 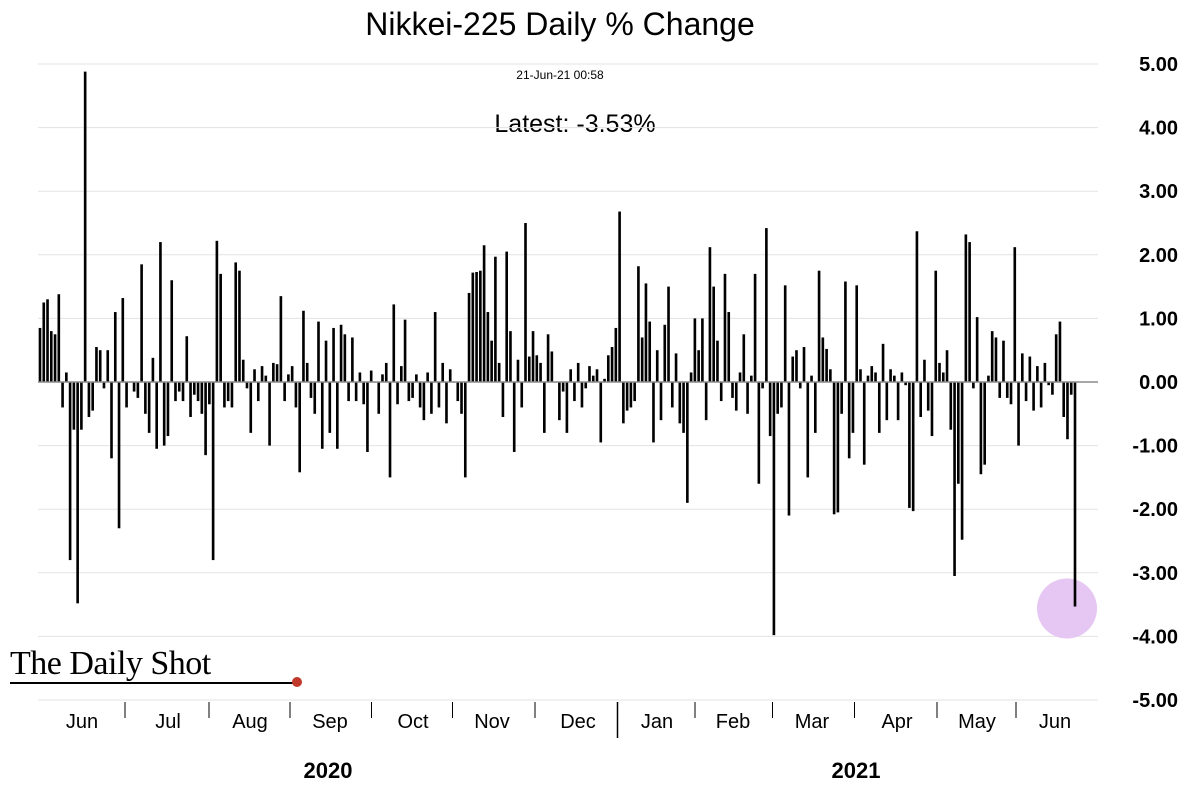 What do you see at coordinates (856, 770) in the screenshot?
I see `x-year-label: 2021` at bounding box center [856, 770].